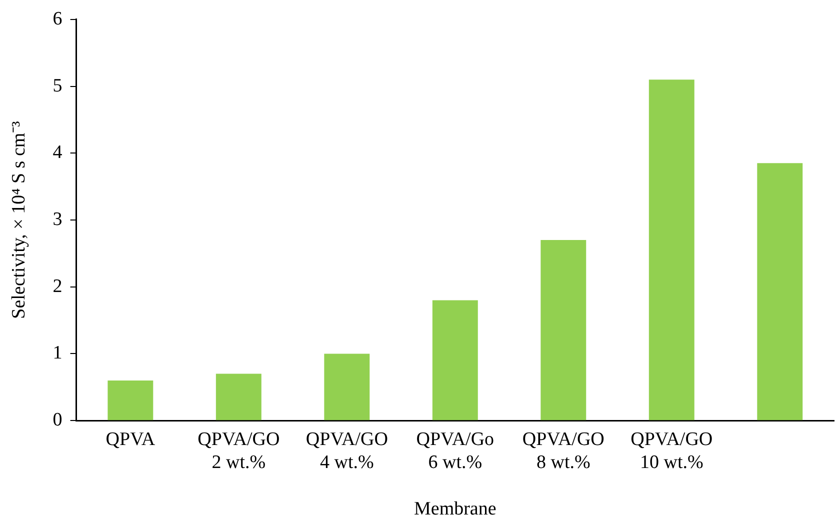 The image size is (836, 529). What do you see at coordinates (455, 509) in the screenshot?
I see `x-axis-title: Membrane` at bounding box center [455, 509].